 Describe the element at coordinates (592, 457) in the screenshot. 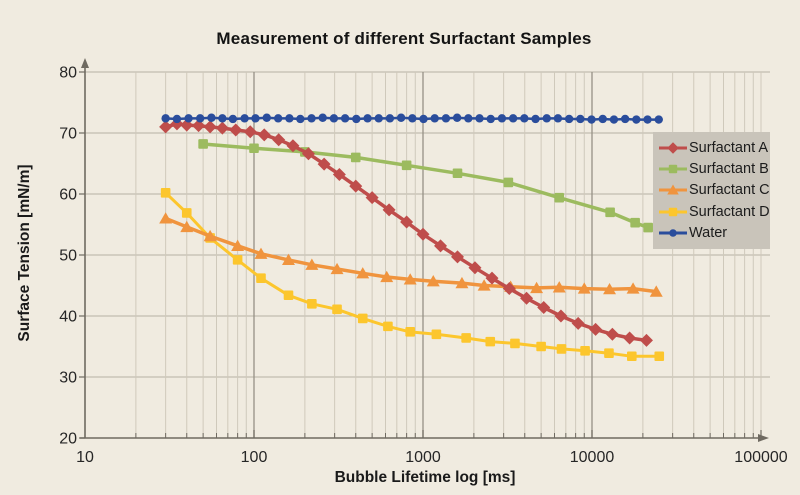

I see `x-tick-label: 10000` at that location.